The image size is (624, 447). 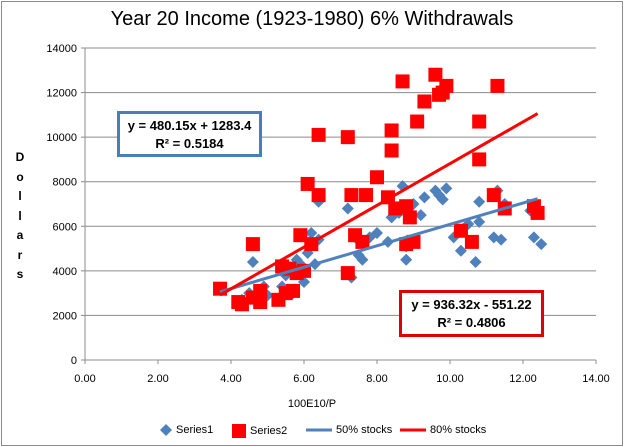 What do you see at coordinates (61, 138) in the screenshot?
I see `y-tick-label: 10000` at bounding box center [61, 138].